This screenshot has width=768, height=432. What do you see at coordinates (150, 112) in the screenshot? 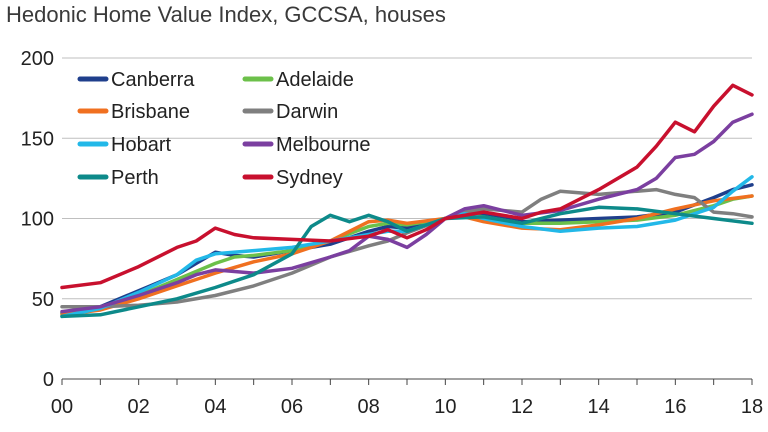
I see `legend-label-brisbane: Brisbane` at bounding box center [150, 112].